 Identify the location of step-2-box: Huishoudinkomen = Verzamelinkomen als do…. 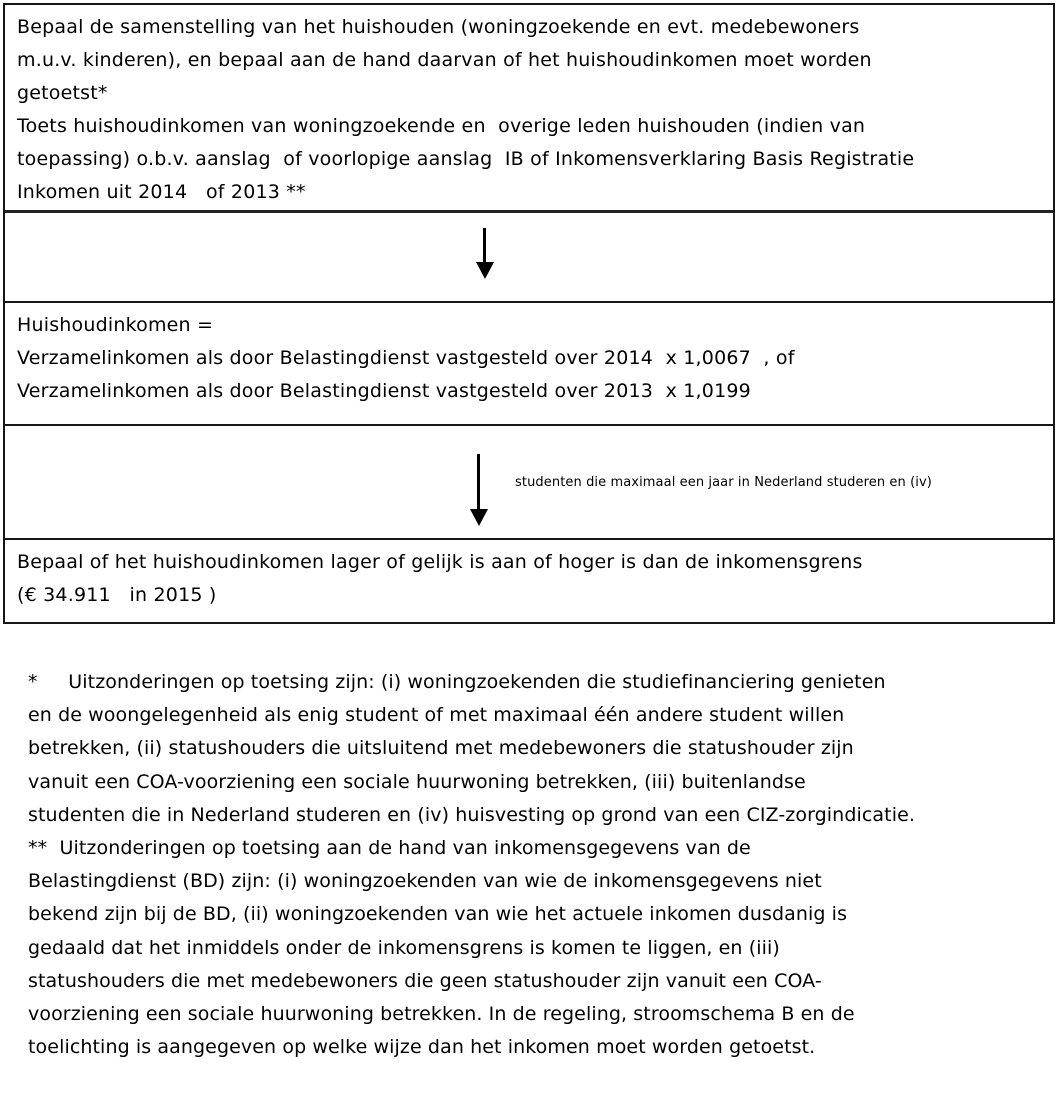
(529, 362).